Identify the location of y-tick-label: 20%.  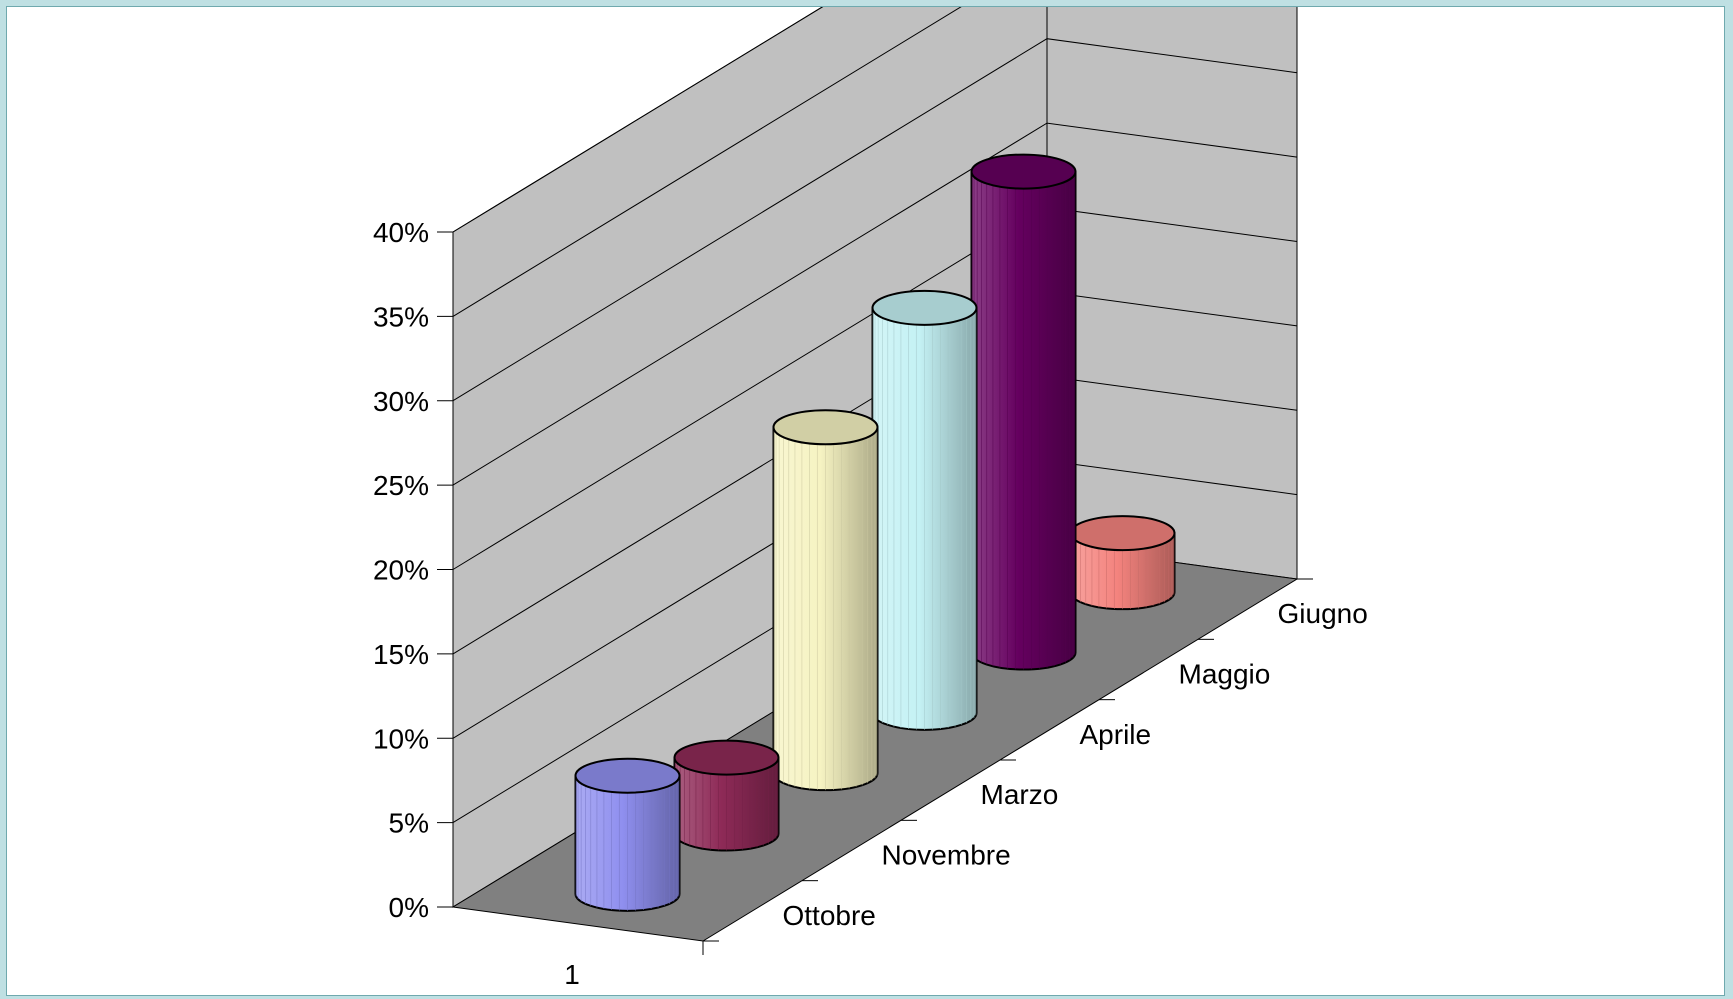
(401, 570).